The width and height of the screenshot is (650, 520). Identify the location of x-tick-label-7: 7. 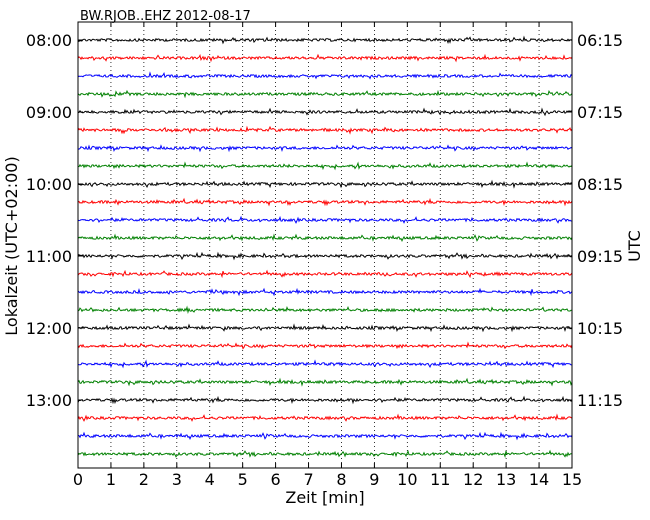
(308, 479).